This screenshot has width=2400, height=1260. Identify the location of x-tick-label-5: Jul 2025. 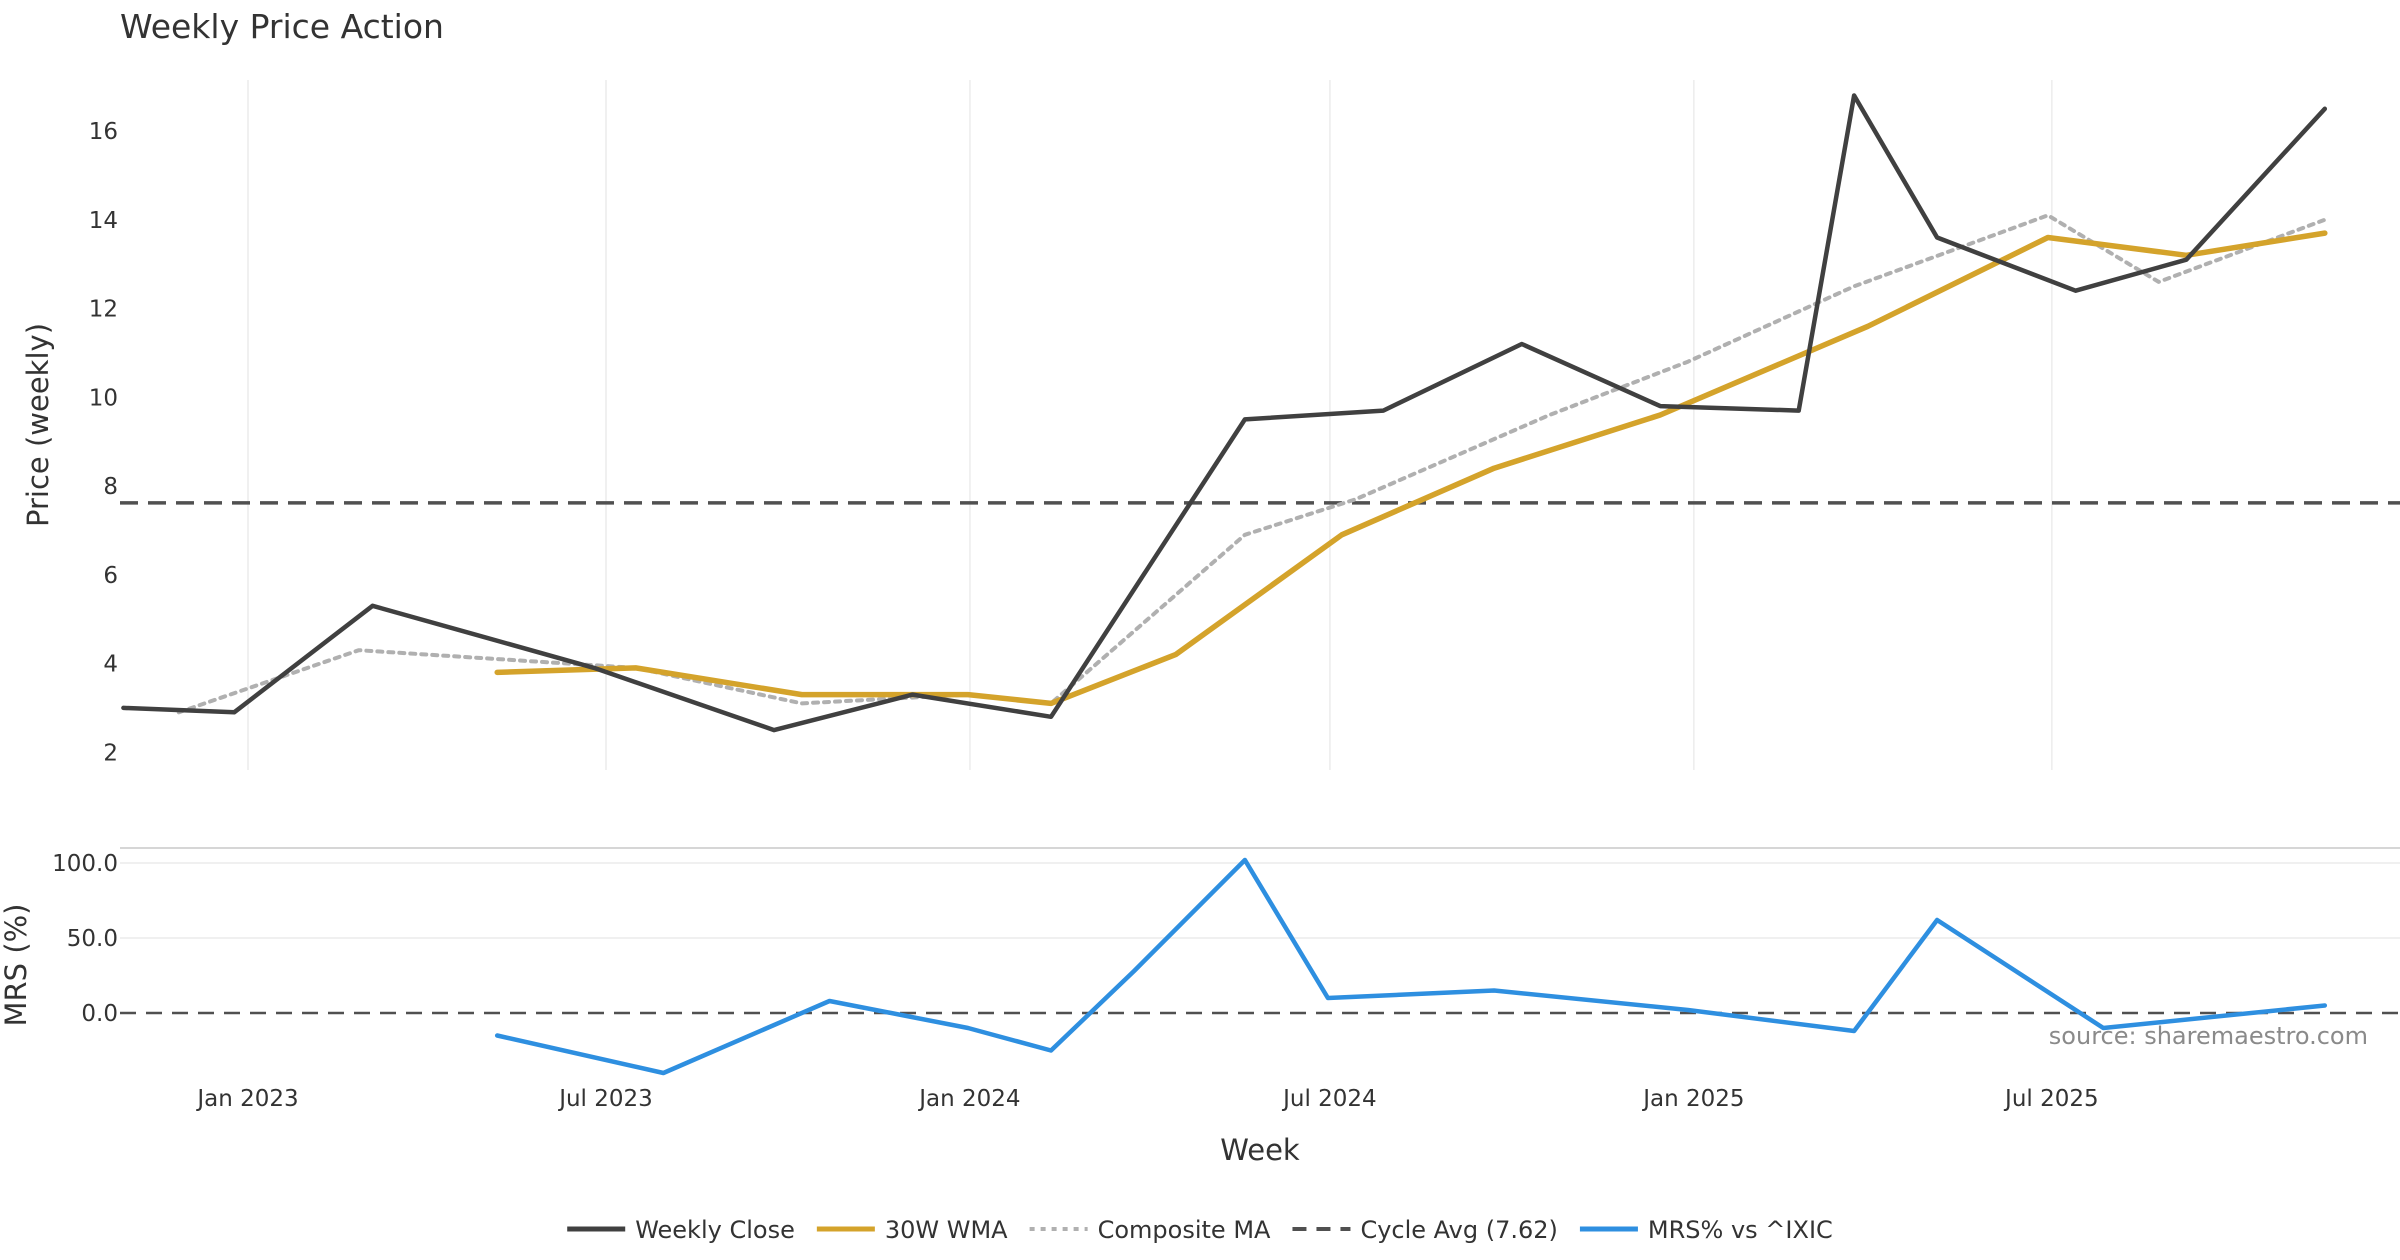
(2051, 1099).